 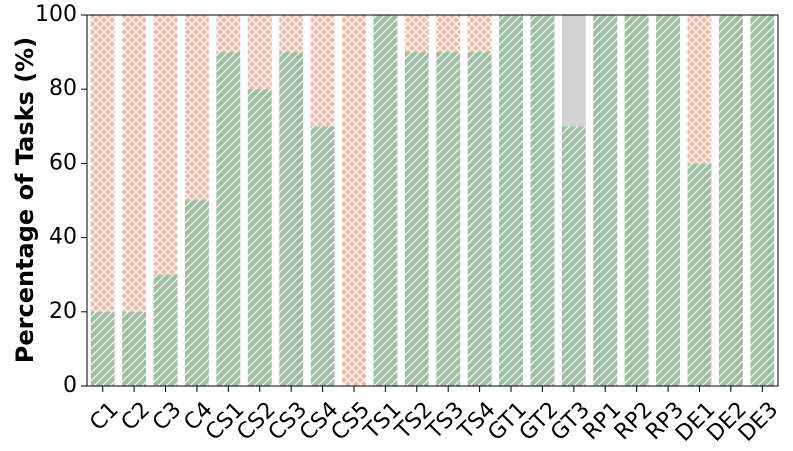 What do you see at coordinates (63, 88) in the screenshot?
I see `y-tick-label: 80` at bounding box center [63, 88].